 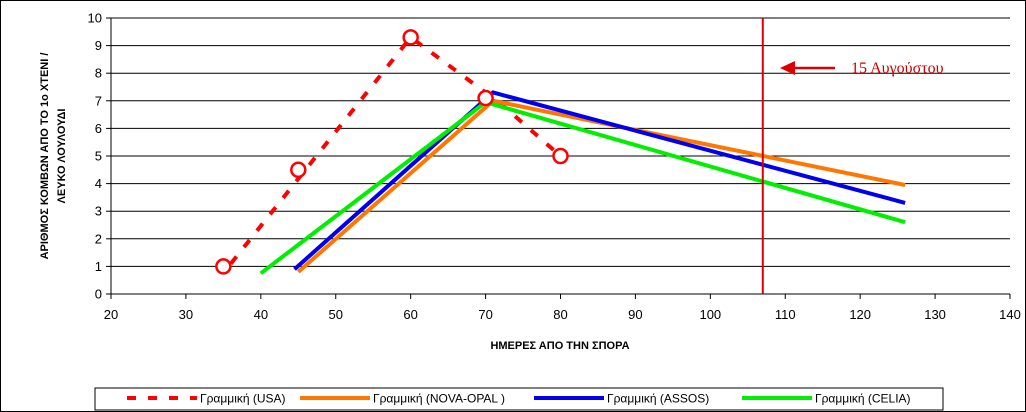 I want to click on x-tick-label: 50, so click(x=336, y=314).